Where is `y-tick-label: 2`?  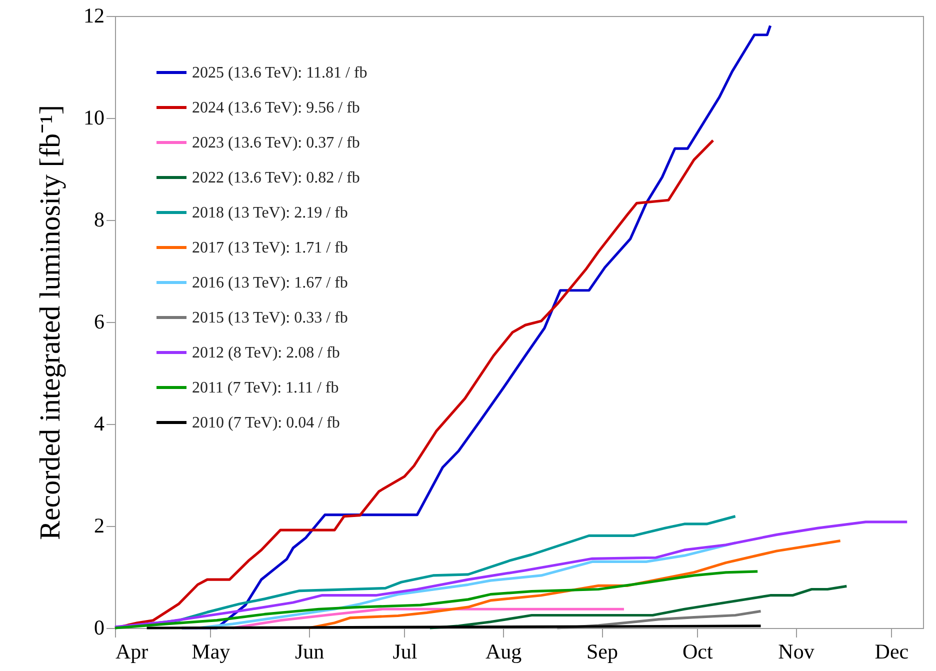 y-tick-label: 2 is located at coordinates (99, 526).